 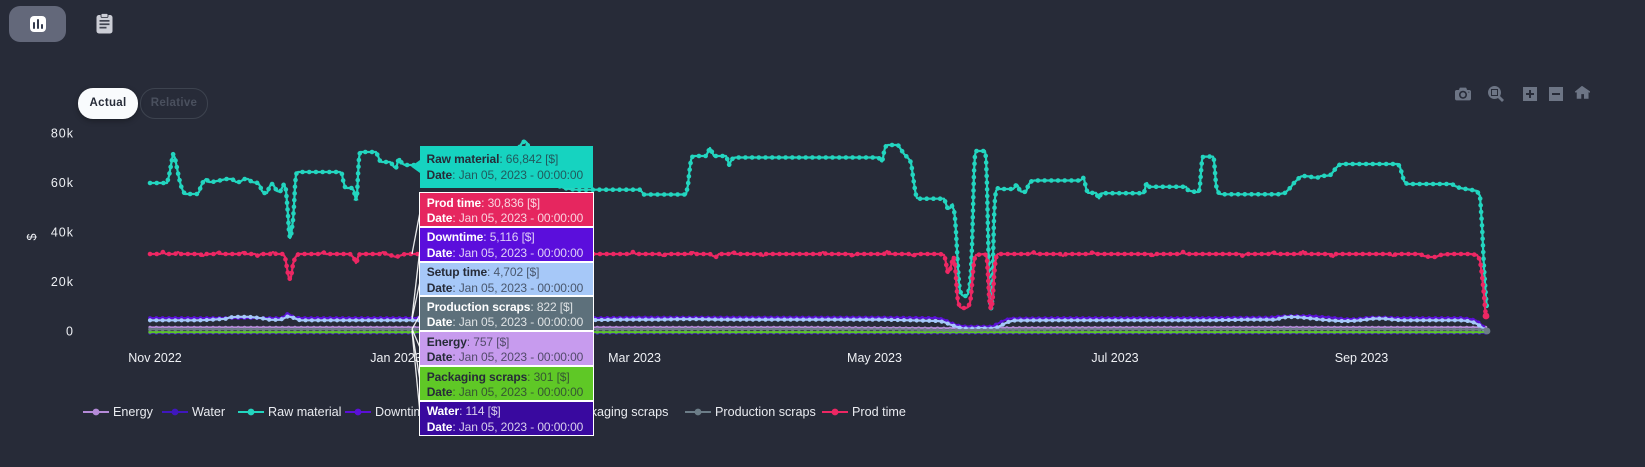 What do you see at coordinates (1114, 358) in the screenshot?
I see `svg-text: Jul 2023` at bounding box center [1114, 358].